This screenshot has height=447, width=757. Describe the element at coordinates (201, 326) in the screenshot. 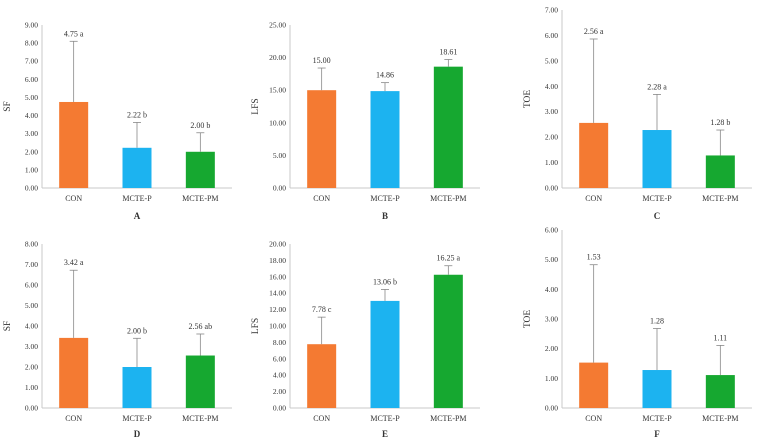

I see `data-label: 2.56 ab` at that location.